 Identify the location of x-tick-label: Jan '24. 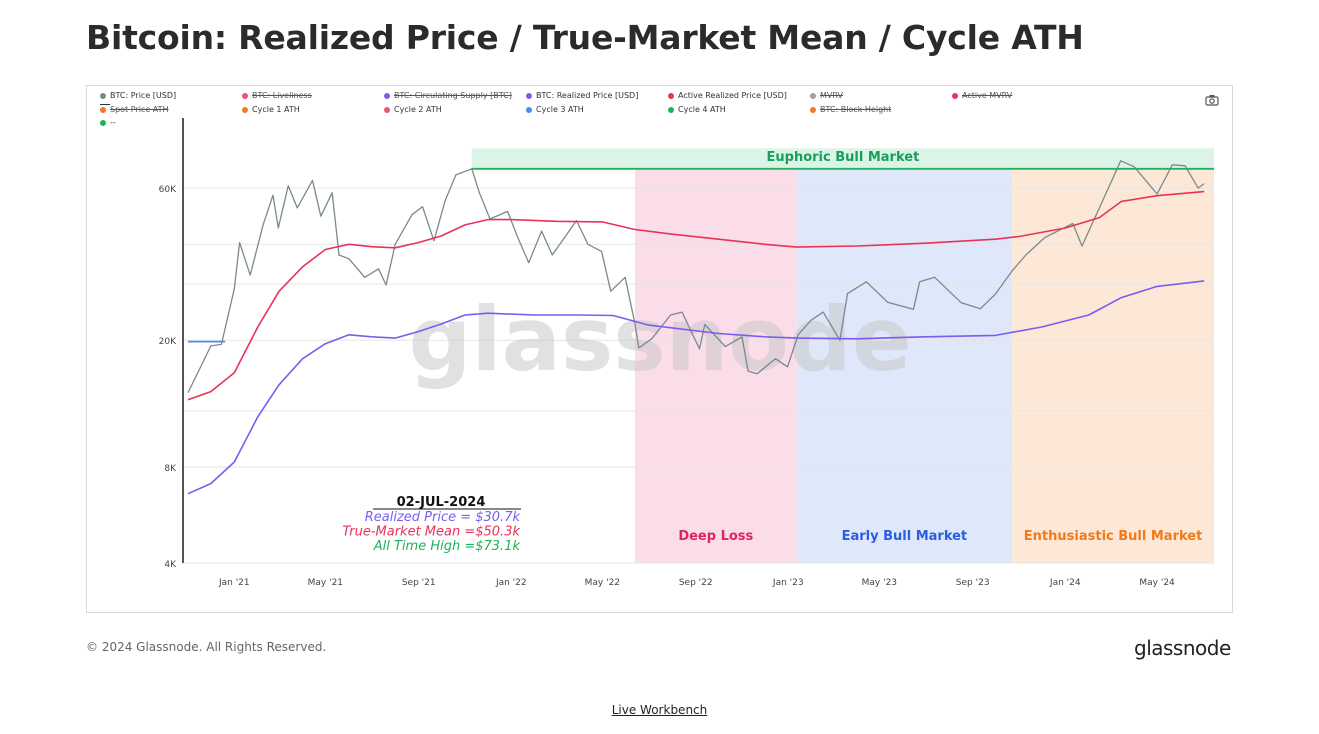
(1065, 583).